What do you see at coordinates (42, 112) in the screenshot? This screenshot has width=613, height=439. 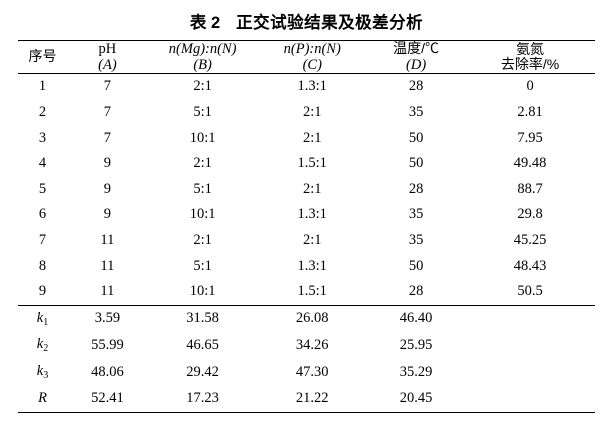 I see `cell-index: 2` at bounding box center [42, 112].